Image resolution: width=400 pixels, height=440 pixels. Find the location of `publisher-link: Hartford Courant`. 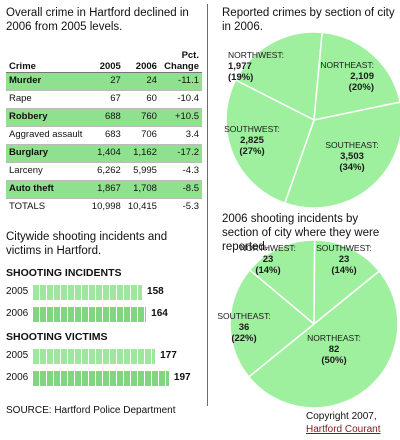

publisher-link: Hartford Courant is located at coordinates (343, 429).